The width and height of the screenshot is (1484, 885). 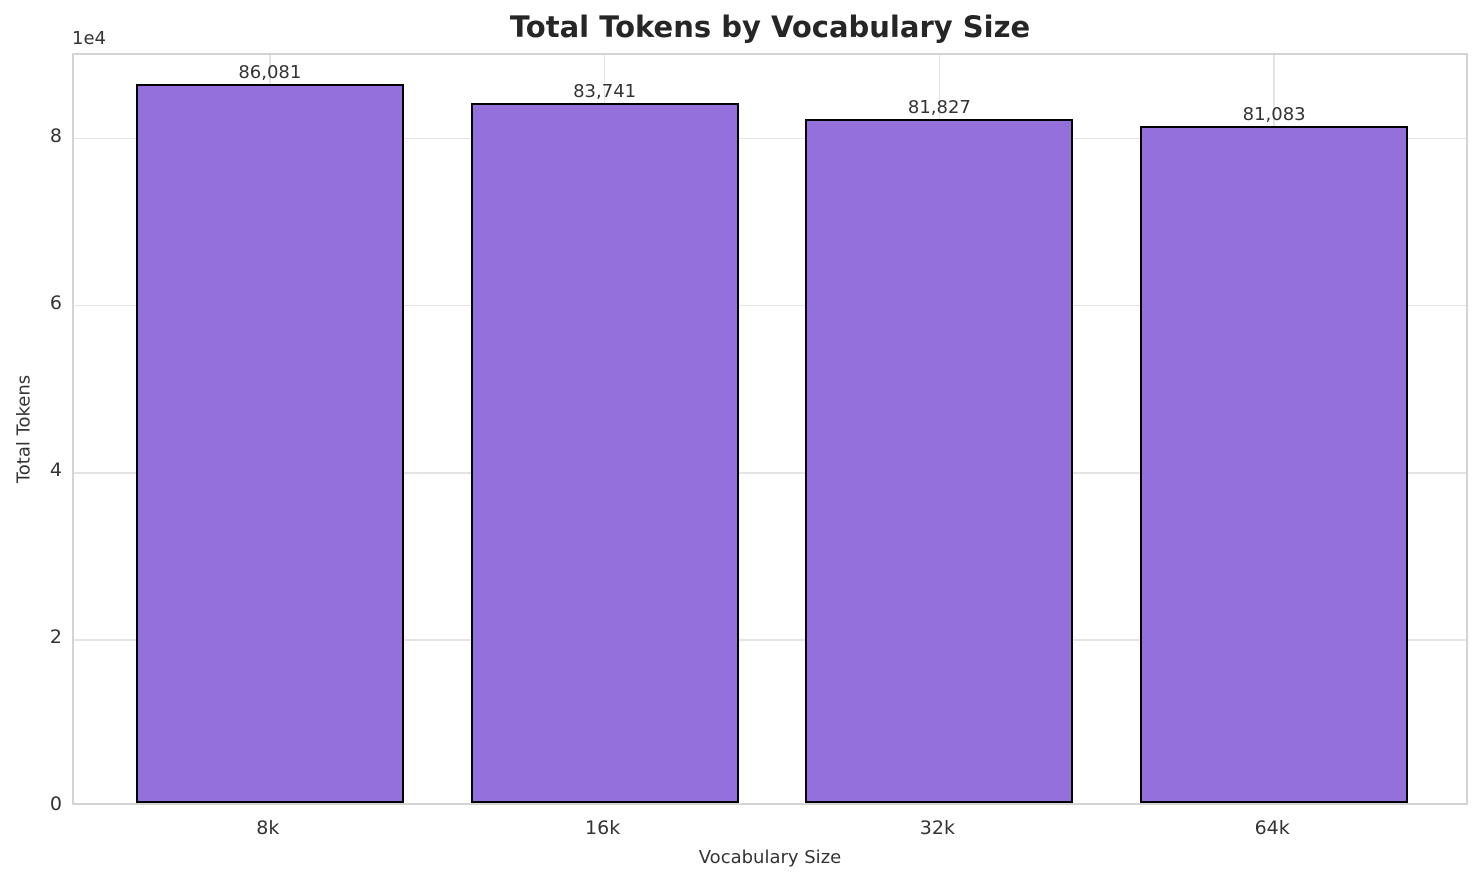 What do you see at coordinates (268, 828) in the screenshot?
I see `x-tick-label: 8k` at bounding box center [268, 828].